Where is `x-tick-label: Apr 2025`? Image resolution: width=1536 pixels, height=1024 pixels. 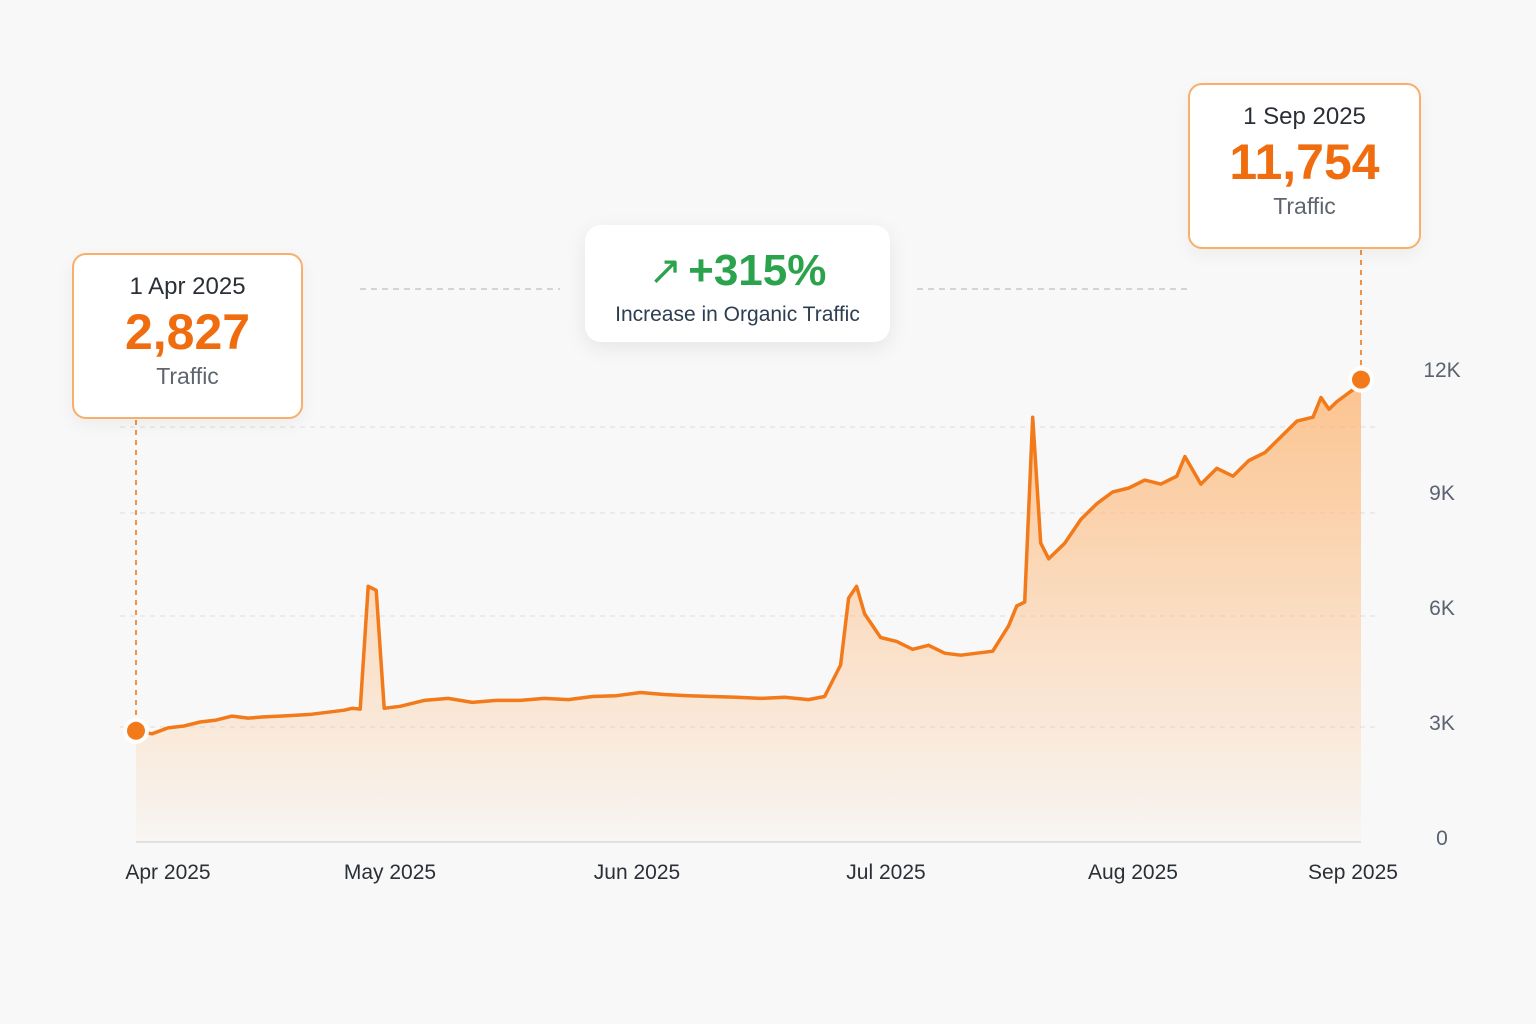
x-tick-label: Apr 2025 is located at coordinates (167, 872).